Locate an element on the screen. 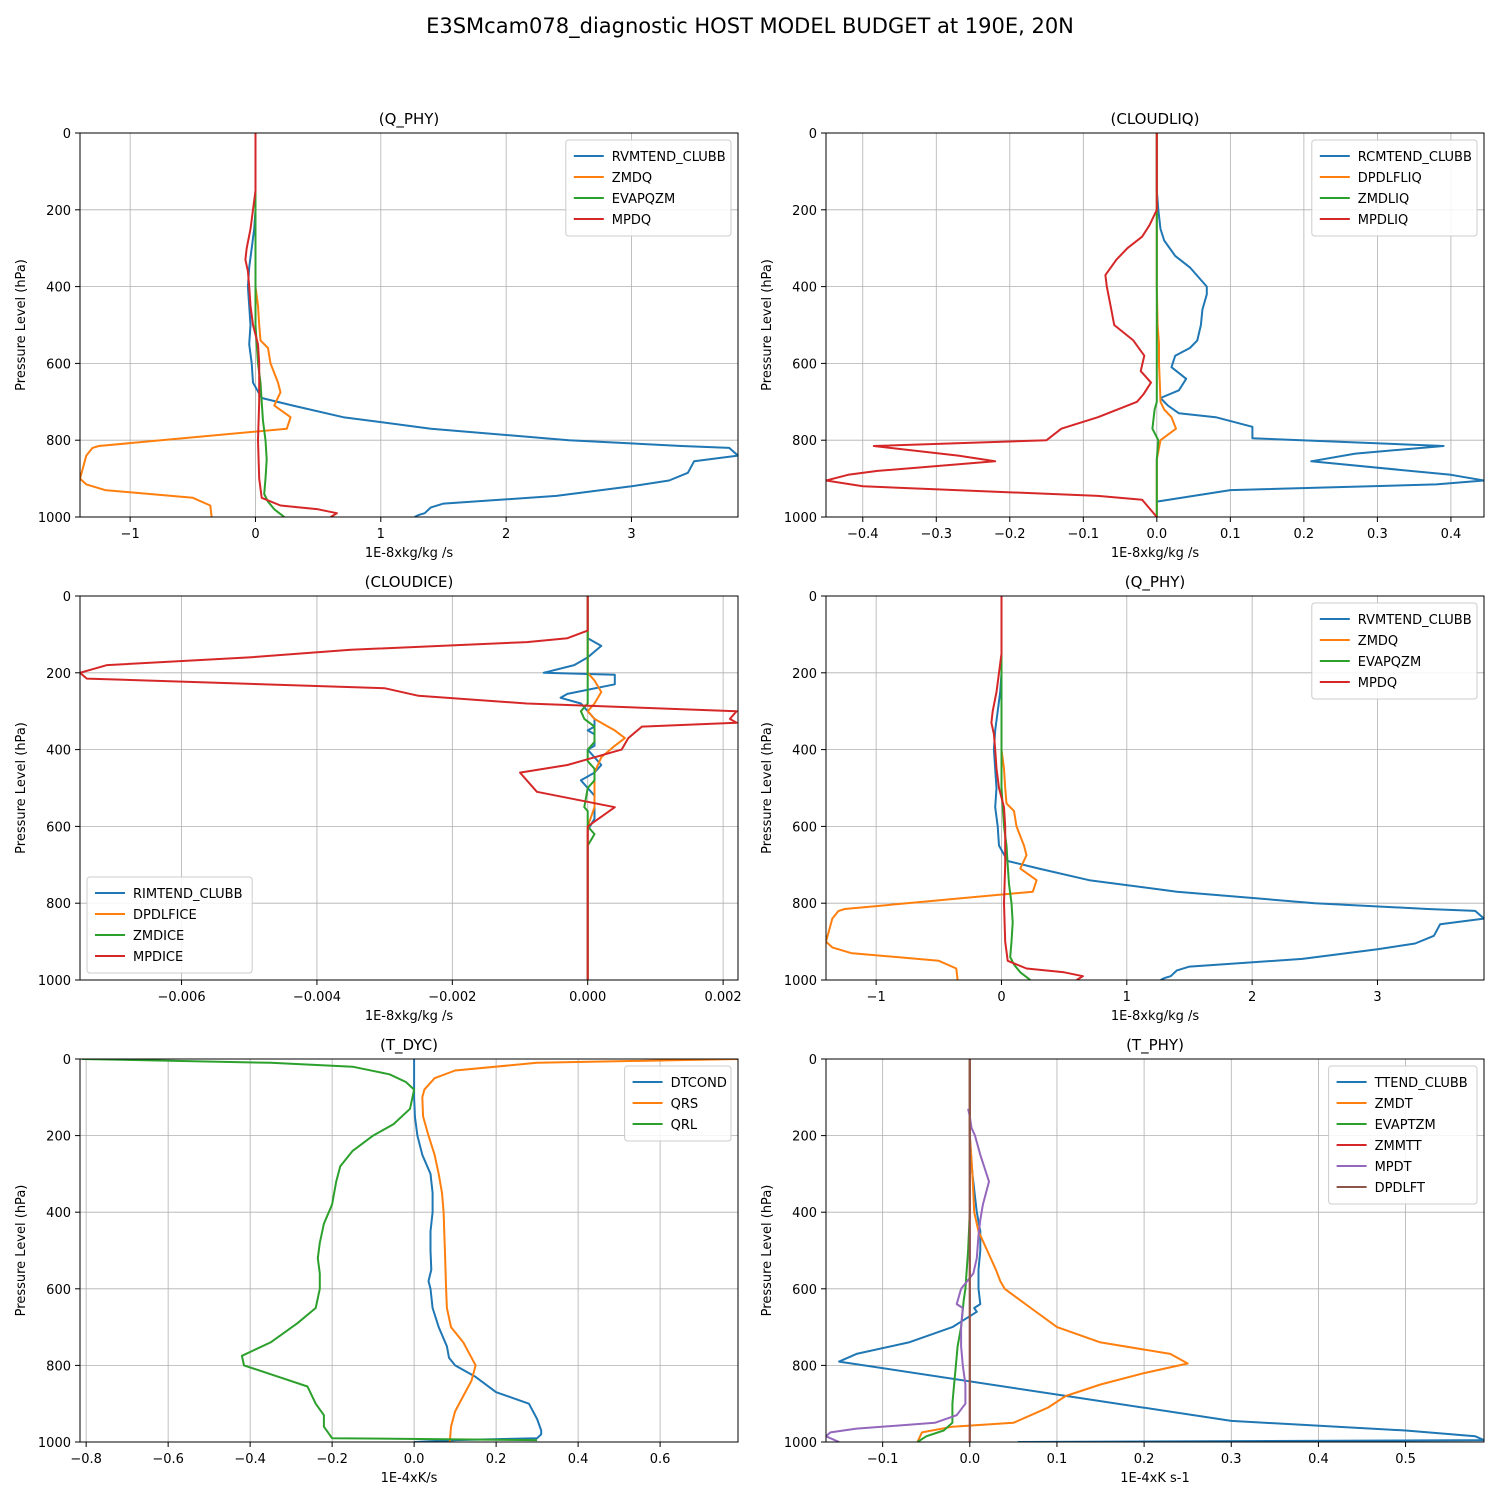 This screenshot has height=1500, width=1500. legend: DTCOND QRS QRL is located at coordinates (678, 1103).